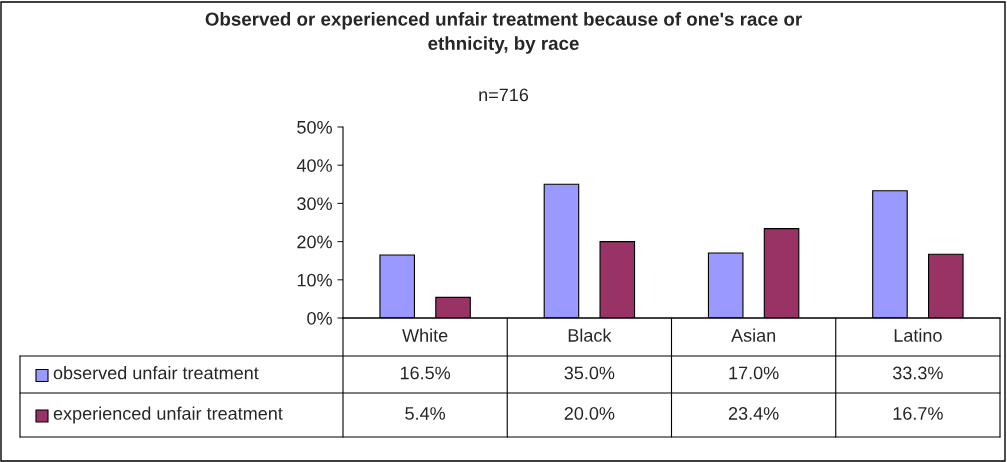  Describe the element at coordinates (168, 415) in the screenshot. I see `legend-label: experienced unfair treatment` at that location.